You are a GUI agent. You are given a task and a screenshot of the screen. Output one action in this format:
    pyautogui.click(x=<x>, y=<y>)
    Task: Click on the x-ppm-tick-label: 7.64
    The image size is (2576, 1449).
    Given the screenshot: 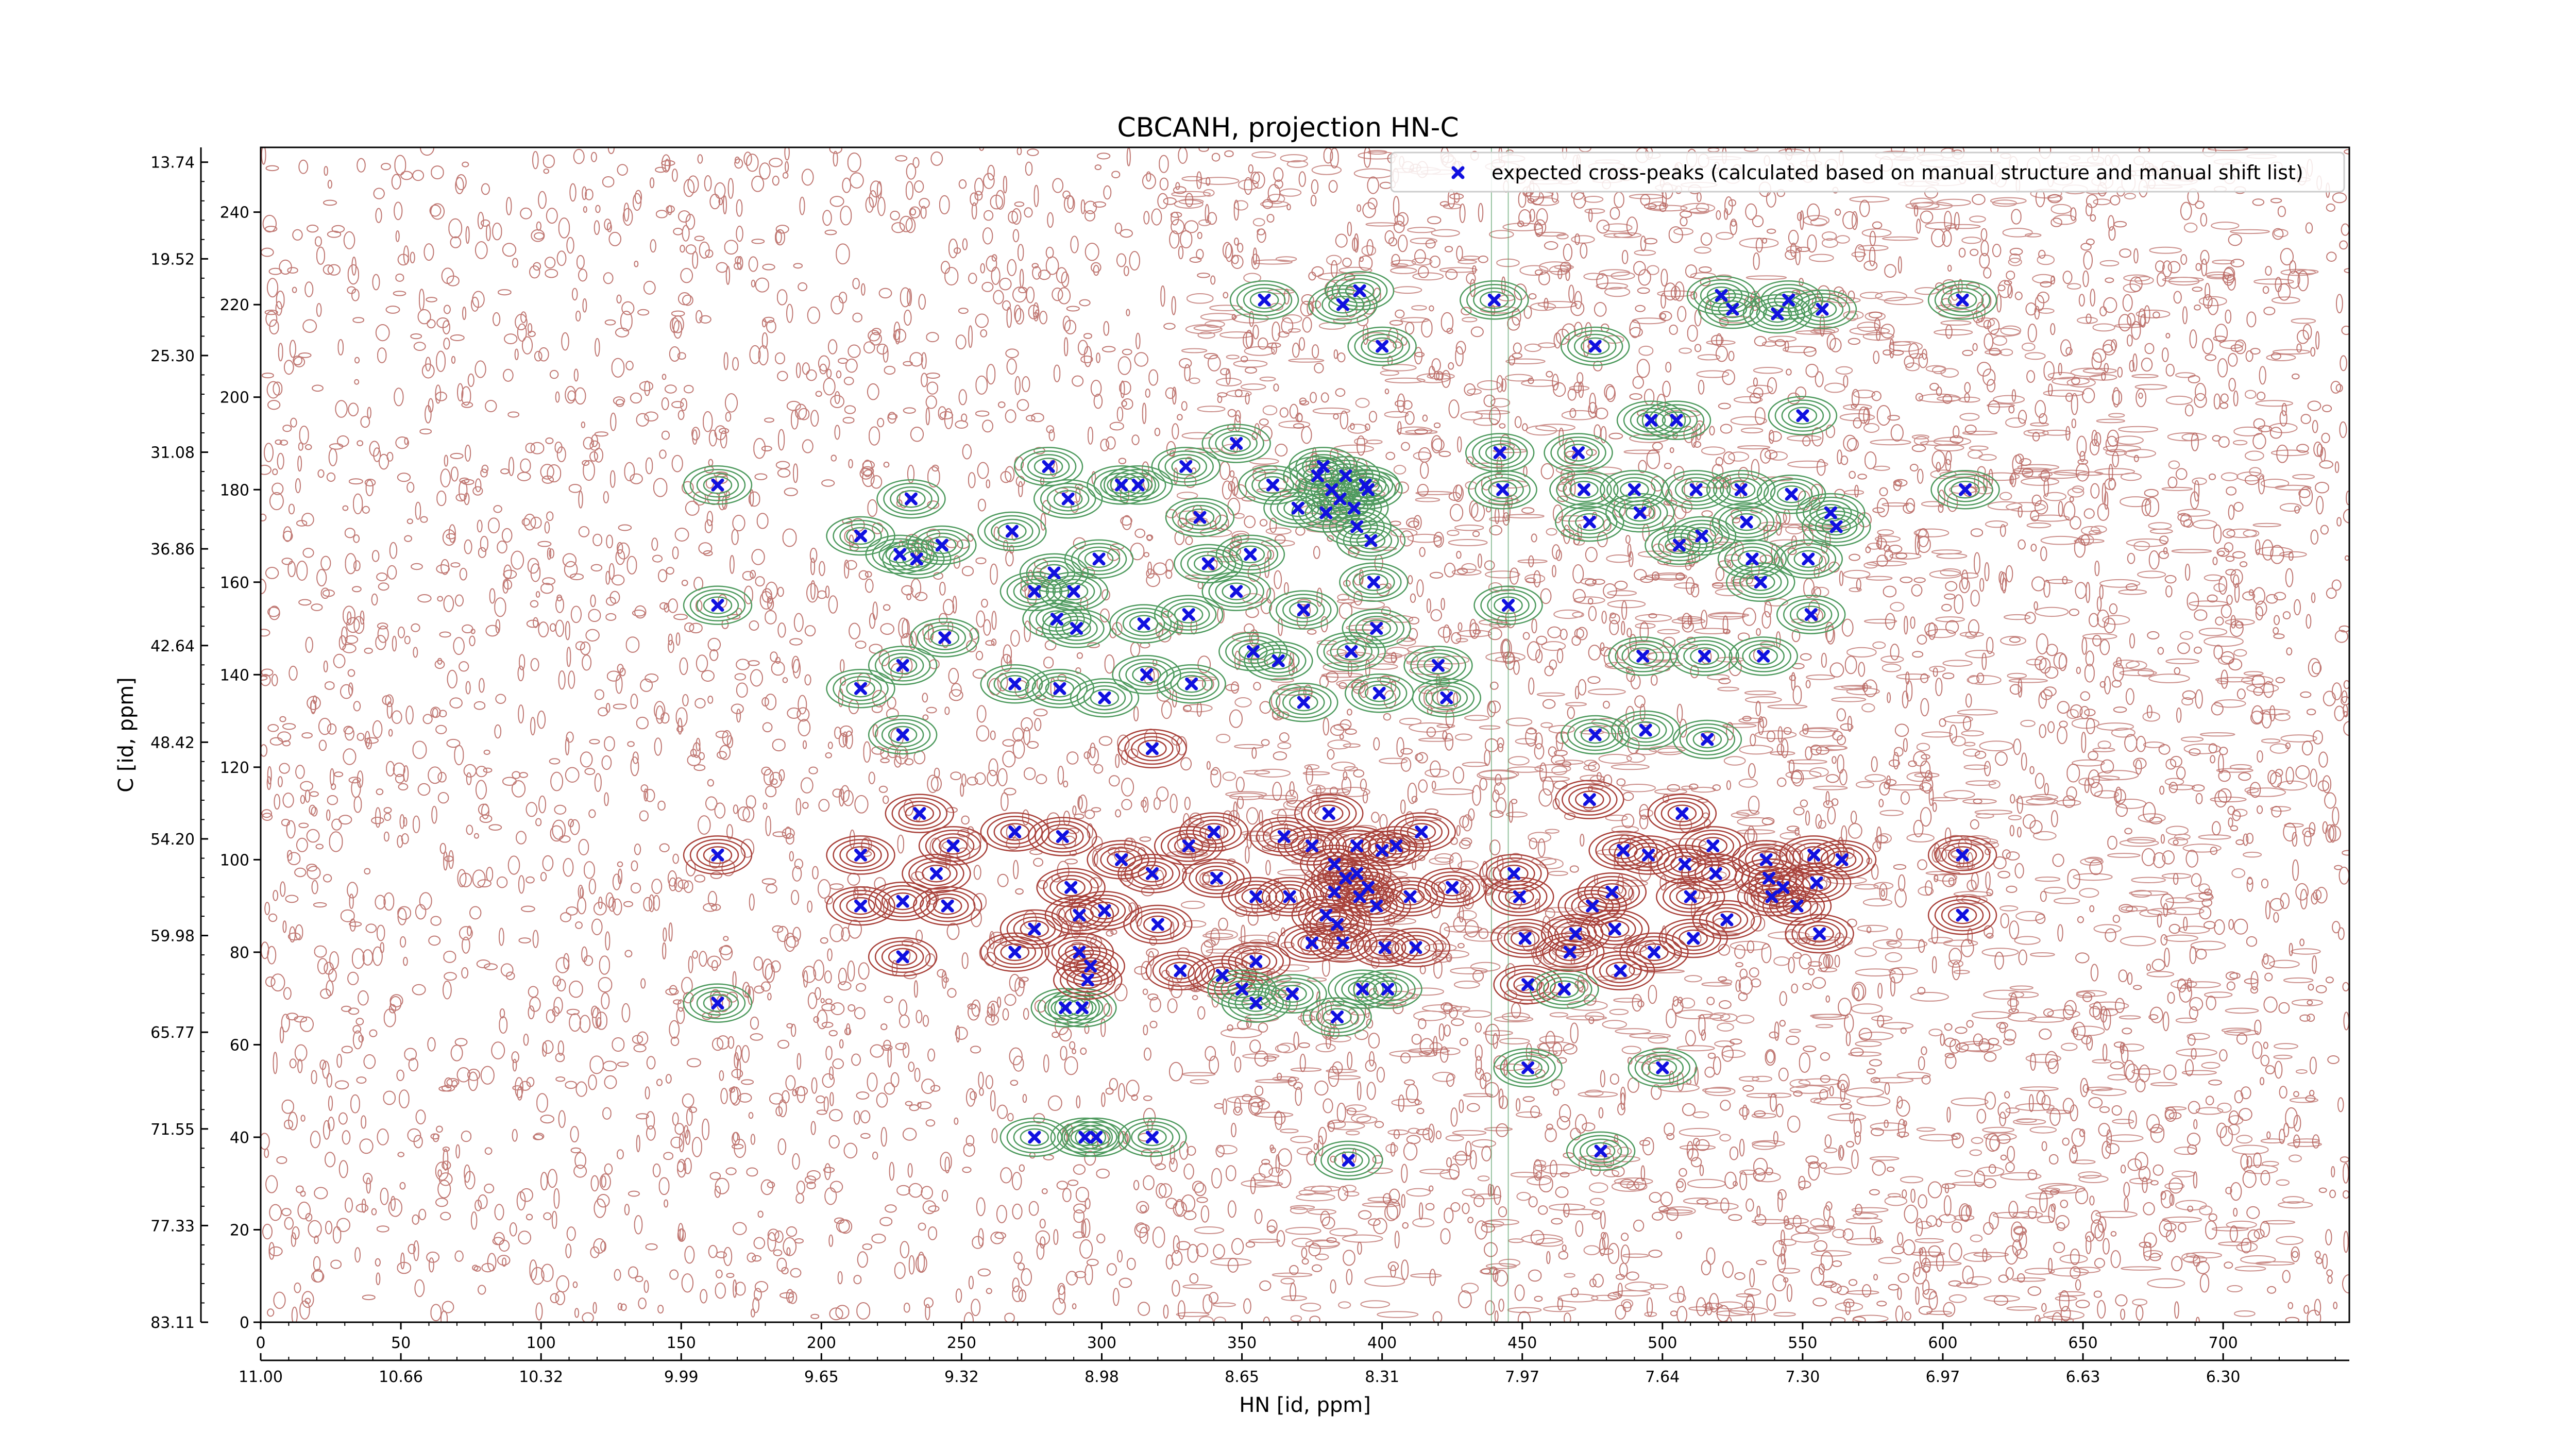 What is the action you would take?
    pyautogui.click(x=1662, y=1377)
    